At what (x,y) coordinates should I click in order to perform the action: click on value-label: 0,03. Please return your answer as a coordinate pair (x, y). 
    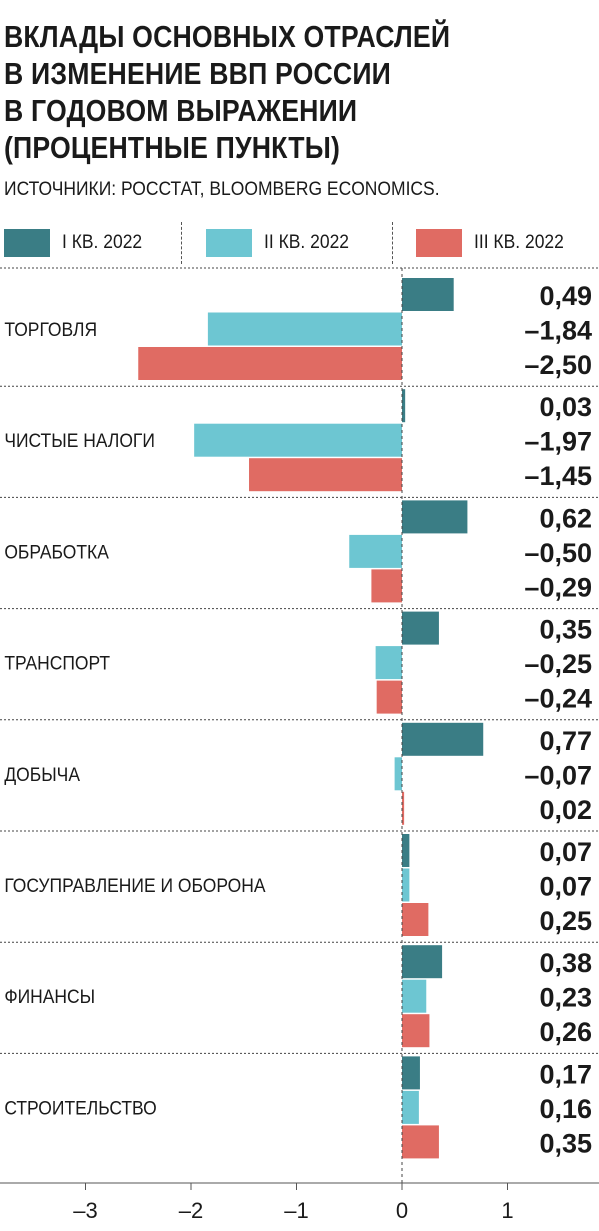
    Looking at the image, I should click on (565, 407).